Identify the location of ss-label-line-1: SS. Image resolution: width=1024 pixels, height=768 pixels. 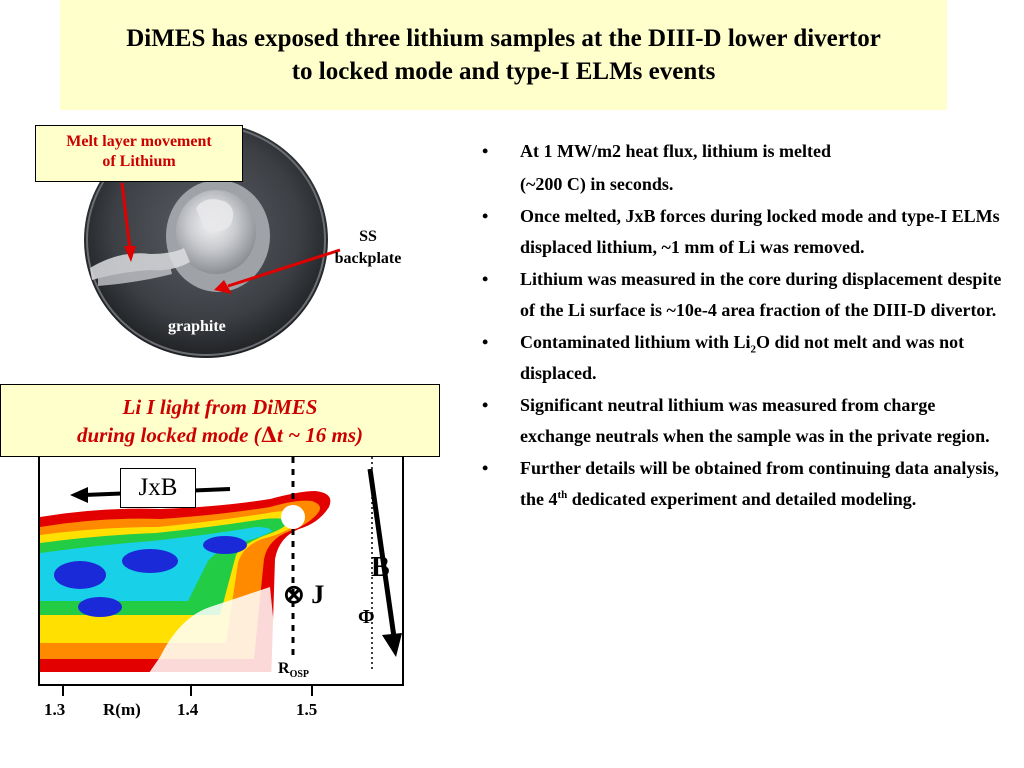
(368, 236).